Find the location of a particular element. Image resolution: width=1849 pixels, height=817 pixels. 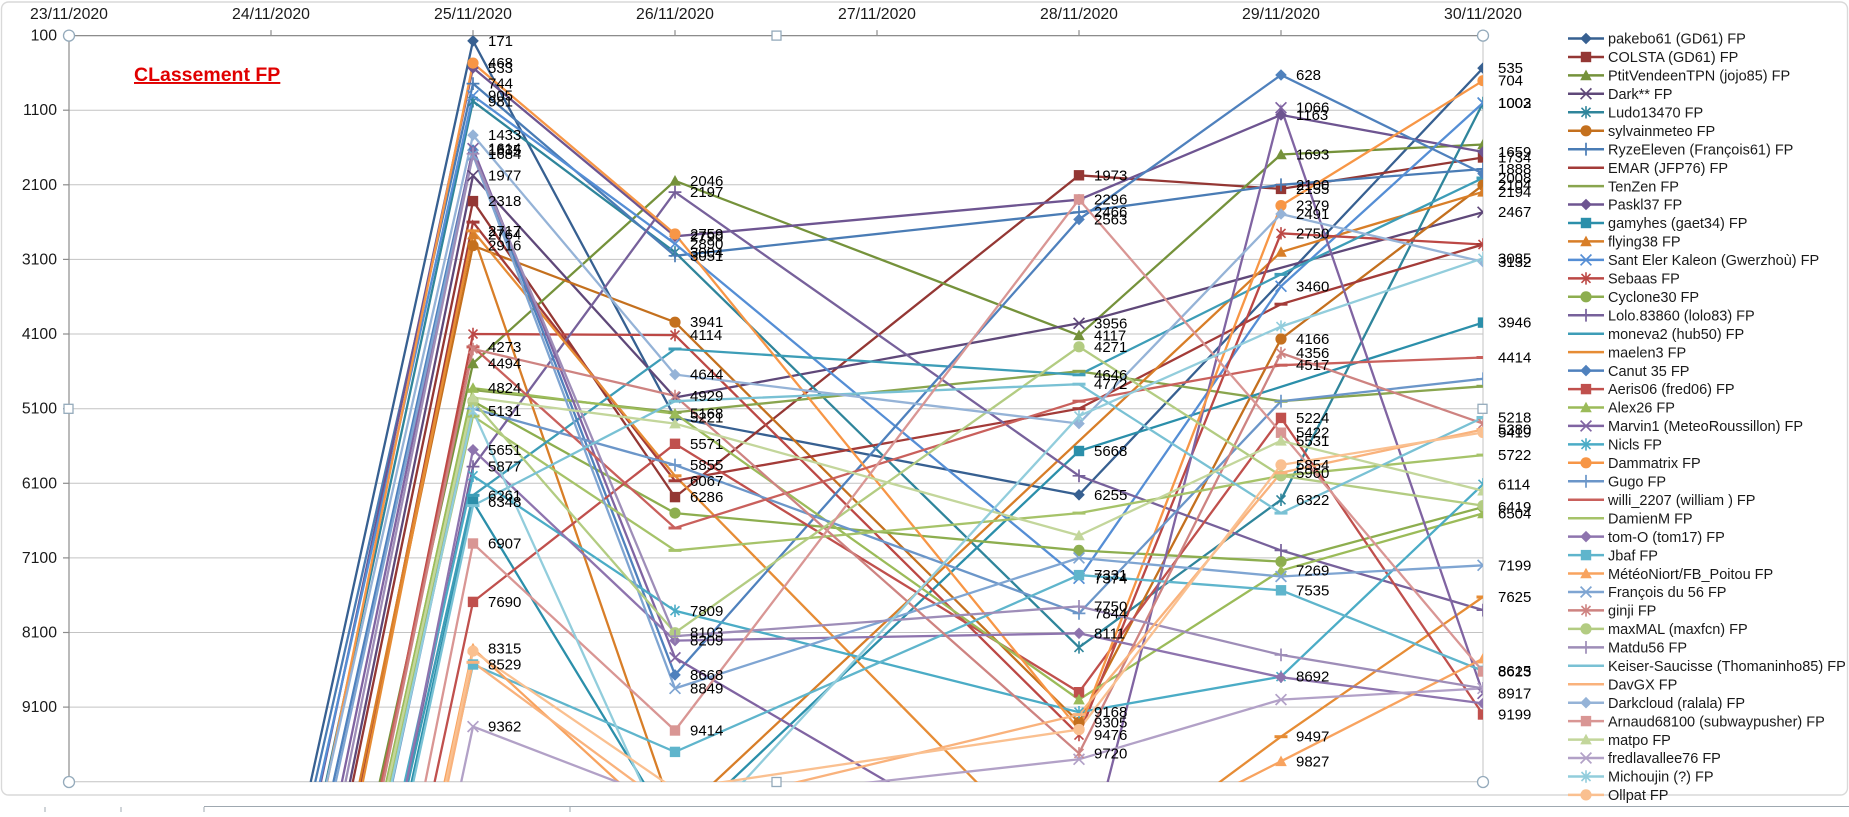

svg-text: 4166 is located at coordinates (1312, 339).